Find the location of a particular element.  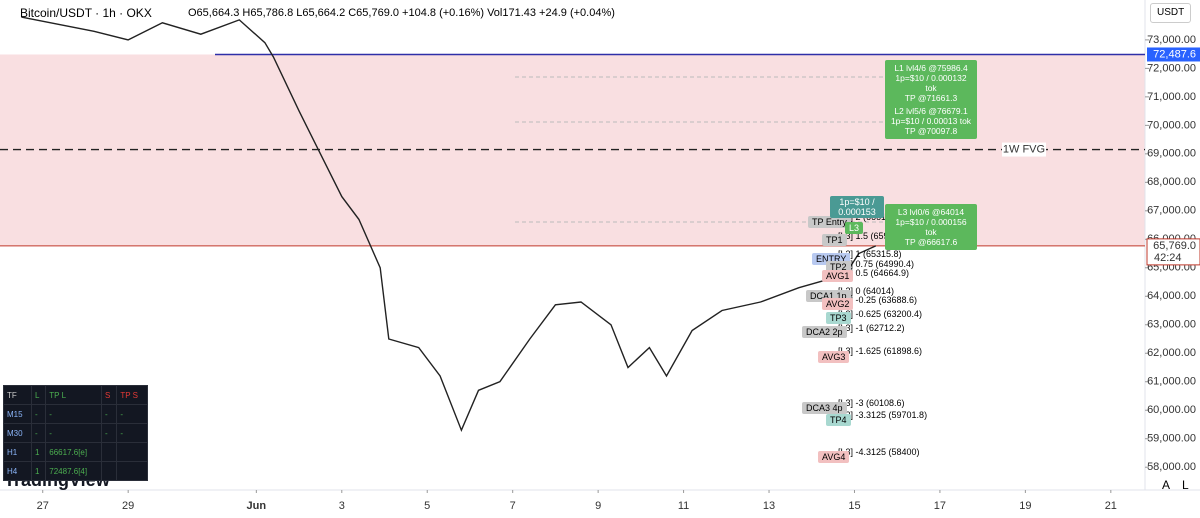

y-tick-label: 69,000.00 is located at coordinates (1171, 154).